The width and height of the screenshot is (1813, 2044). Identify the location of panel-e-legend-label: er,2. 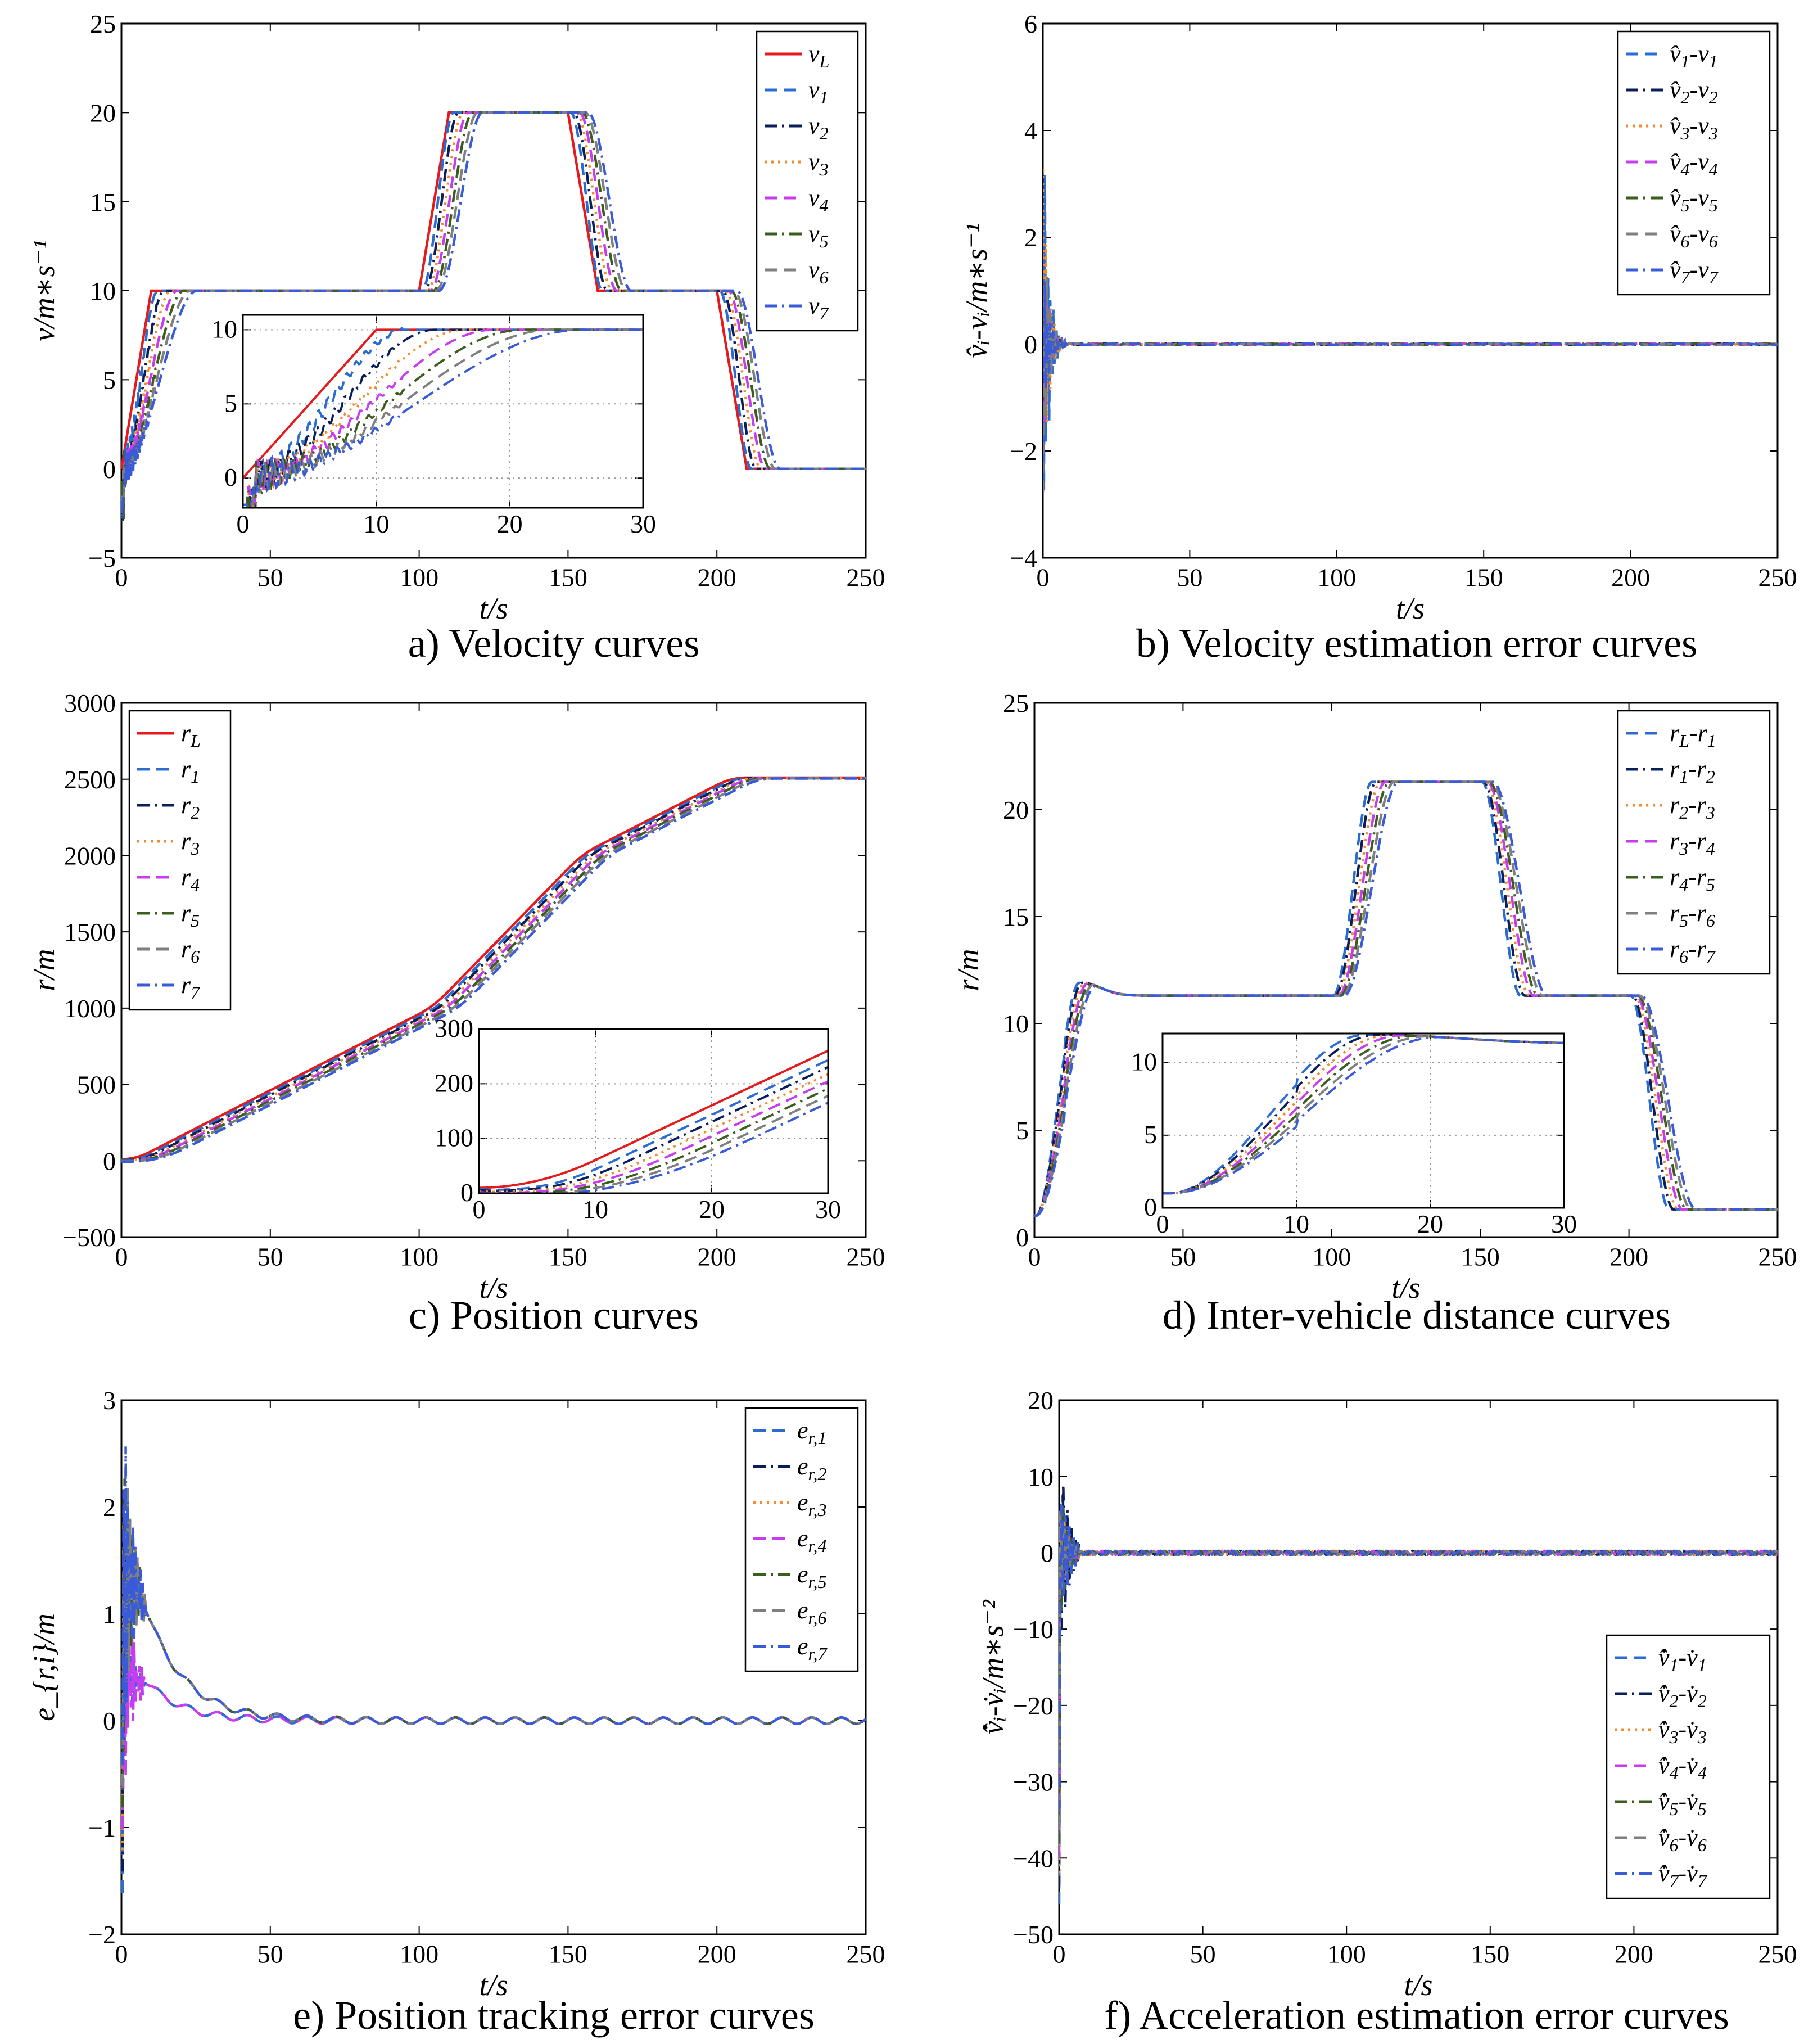
(811, 1468).